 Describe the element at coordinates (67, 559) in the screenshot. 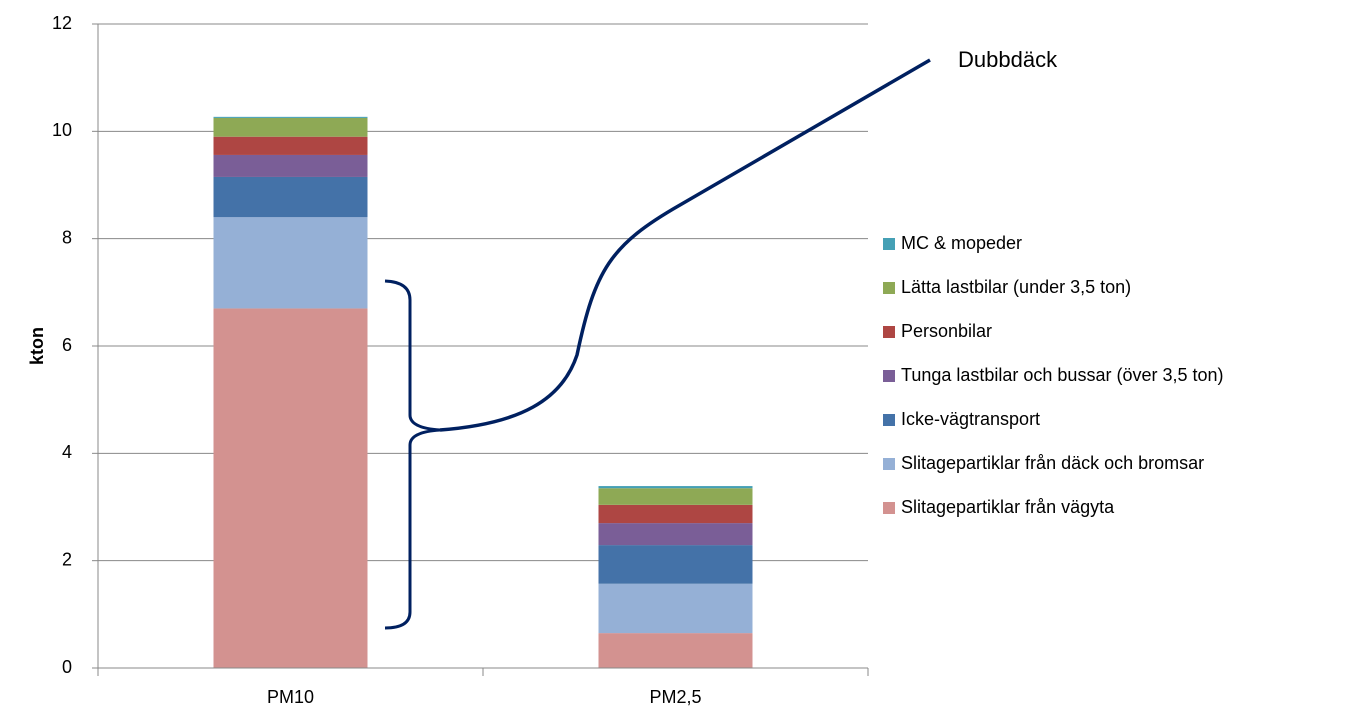

I see `y-tick-label: 2` at that location.